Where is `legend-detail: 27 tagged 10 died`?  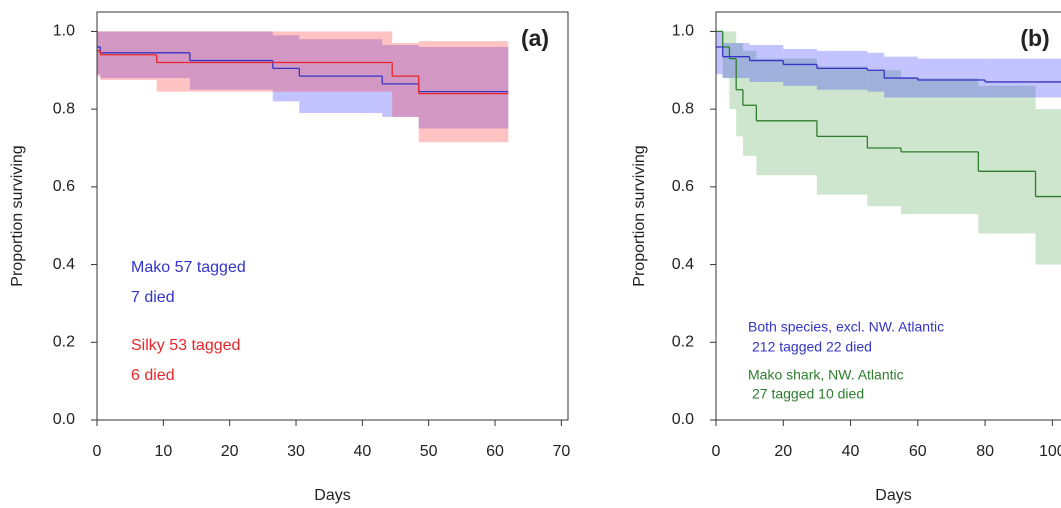 legend-detail: 27 tagged 10 died is located at coordinates (808, 394).